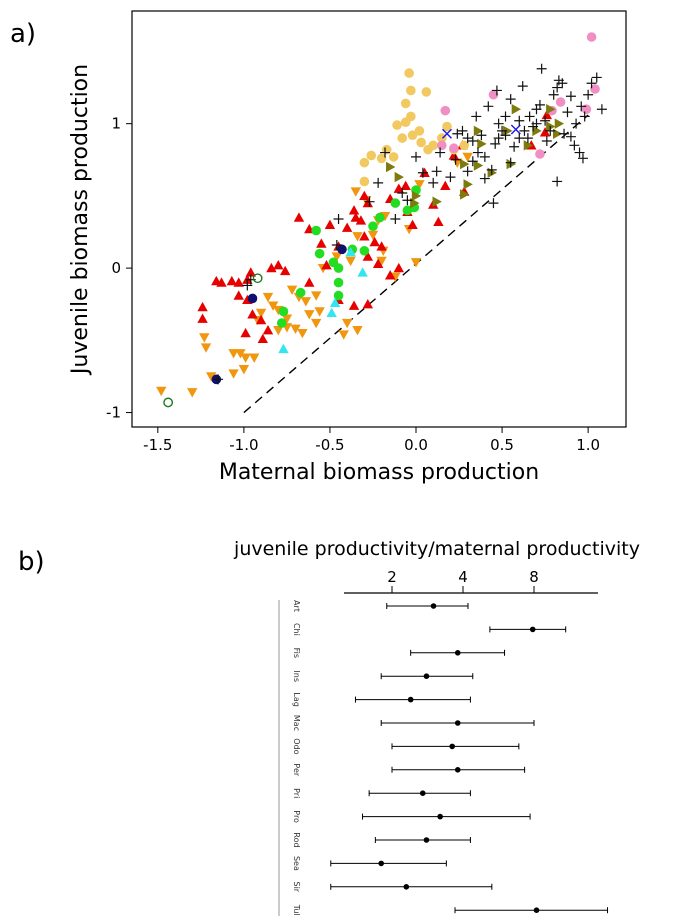  I want to click on x-tick-label: -1.0, so click(243, 445).